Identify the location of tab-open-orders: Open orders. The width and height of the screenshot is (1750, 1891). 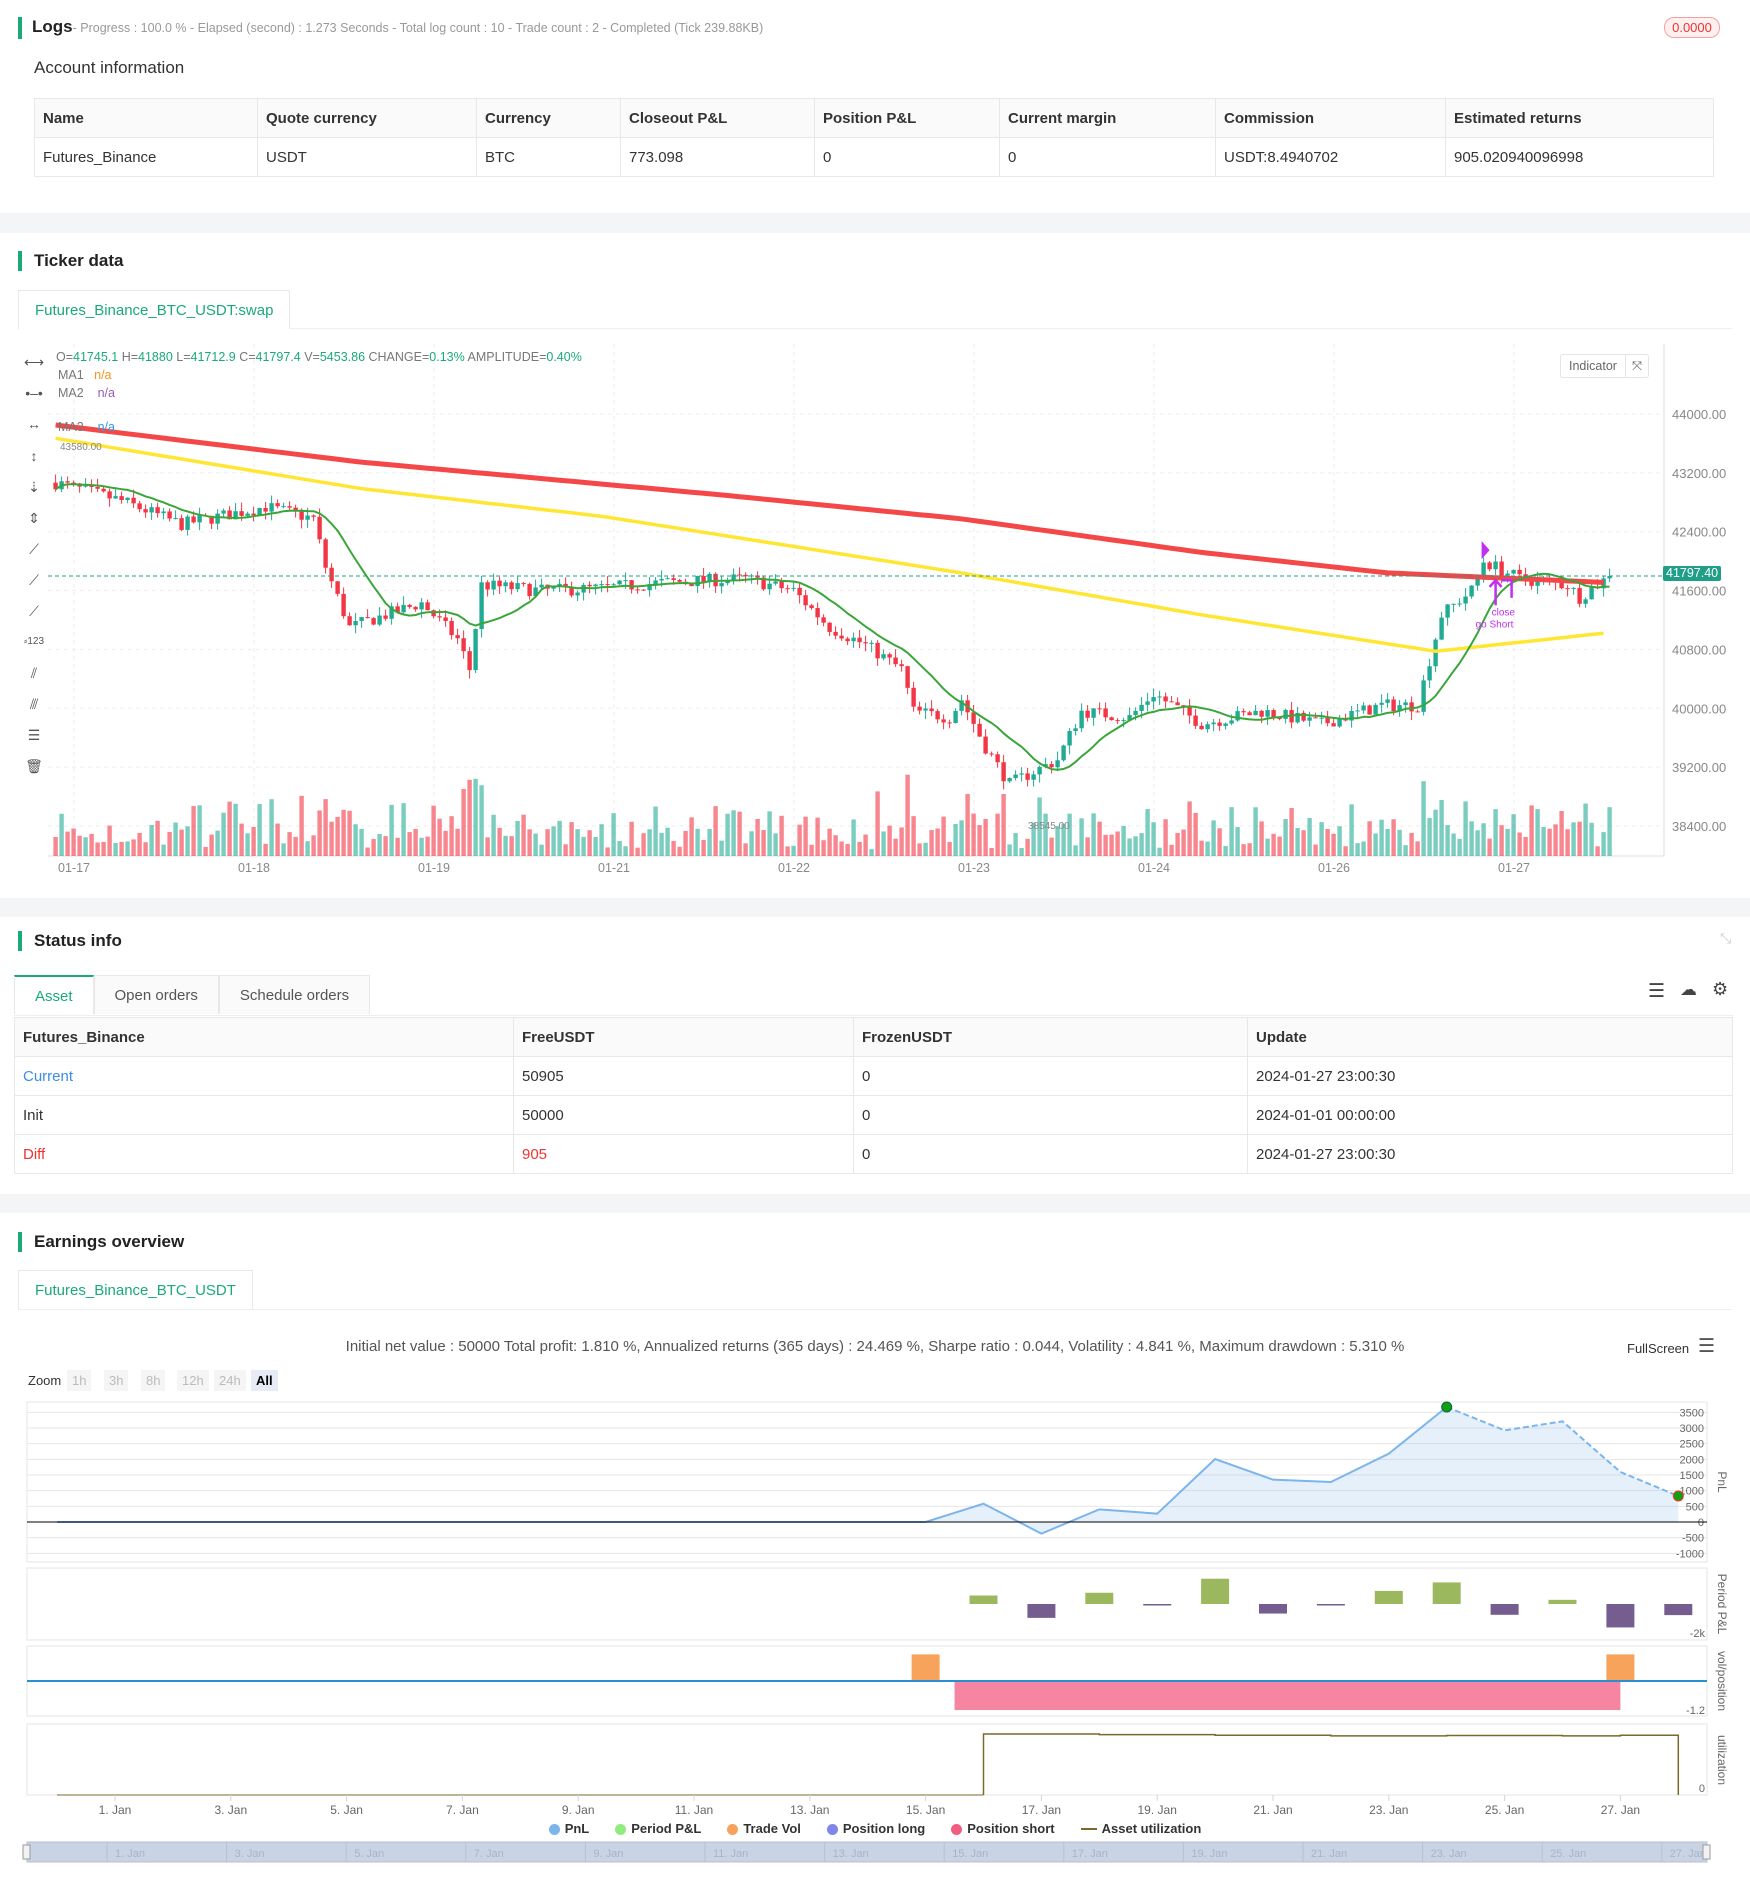
(156, 994).